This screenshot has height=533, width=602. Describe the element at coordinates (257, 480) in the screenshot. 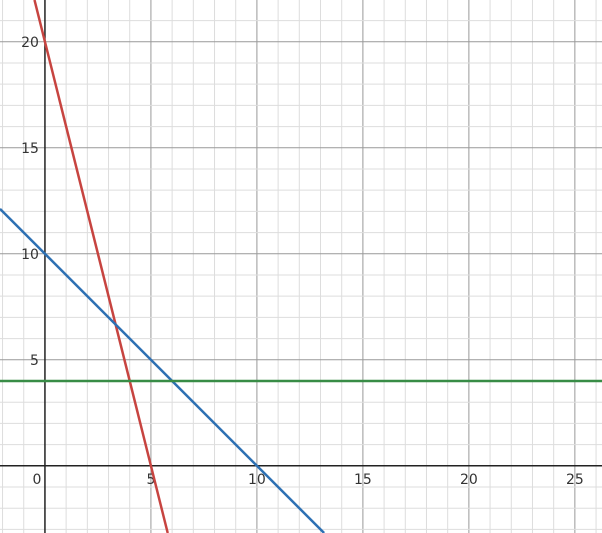

I see `x-tick-label: 10` at that location.